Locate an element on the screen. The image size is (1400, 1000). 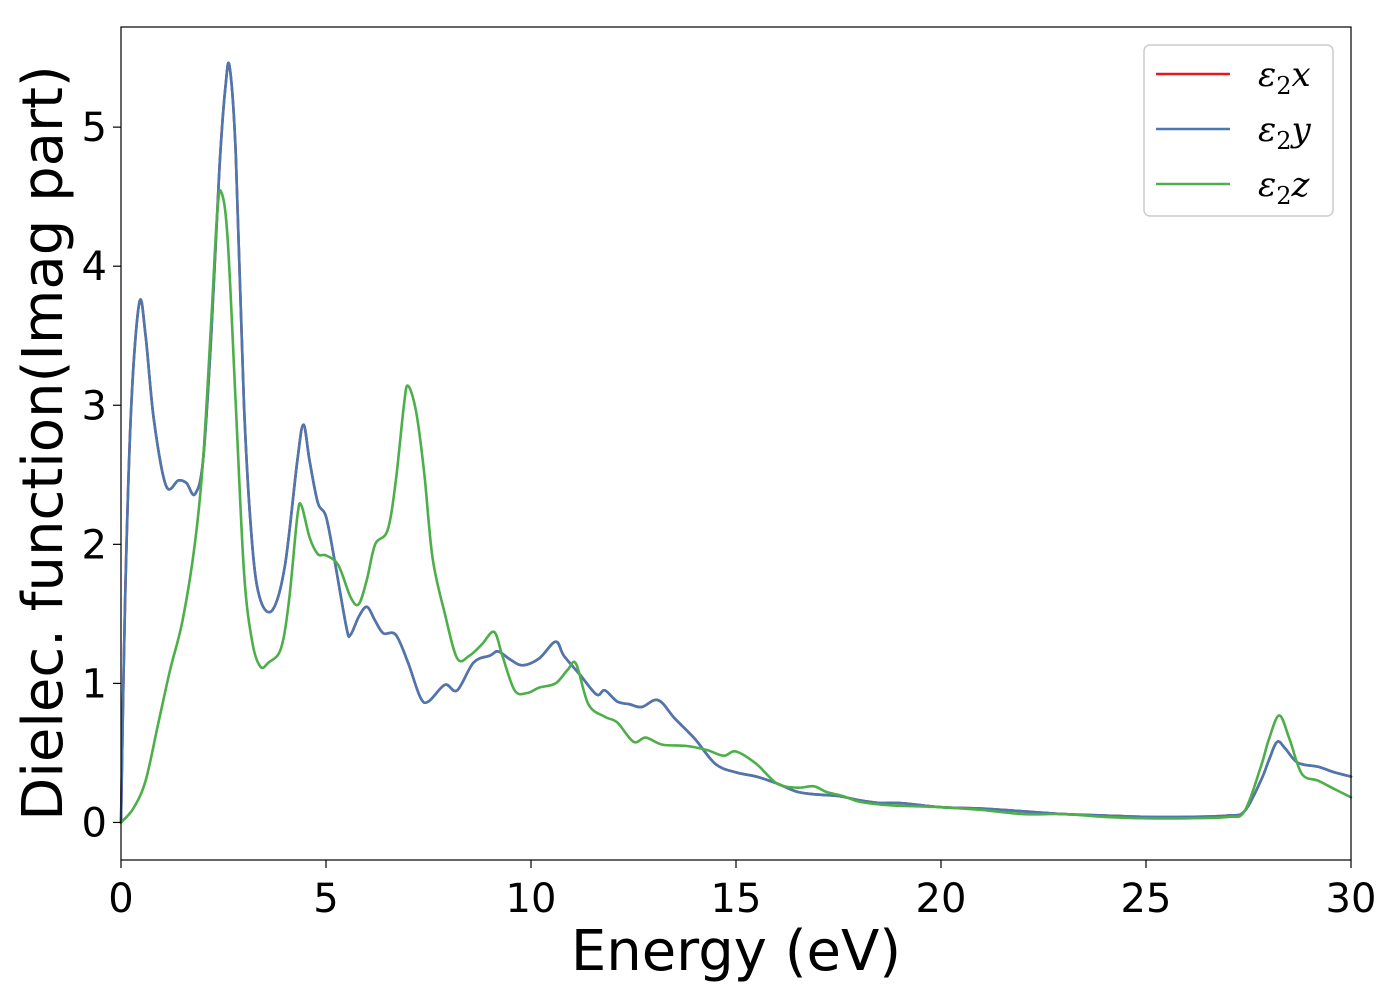
x-tick-label: 15 is located at coordinates (736, 899).